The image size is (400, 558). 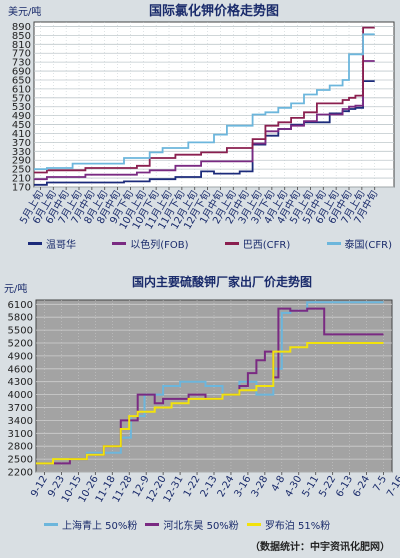 I want to click on x-tick-label: 2-13, so click(x=209, y=486).